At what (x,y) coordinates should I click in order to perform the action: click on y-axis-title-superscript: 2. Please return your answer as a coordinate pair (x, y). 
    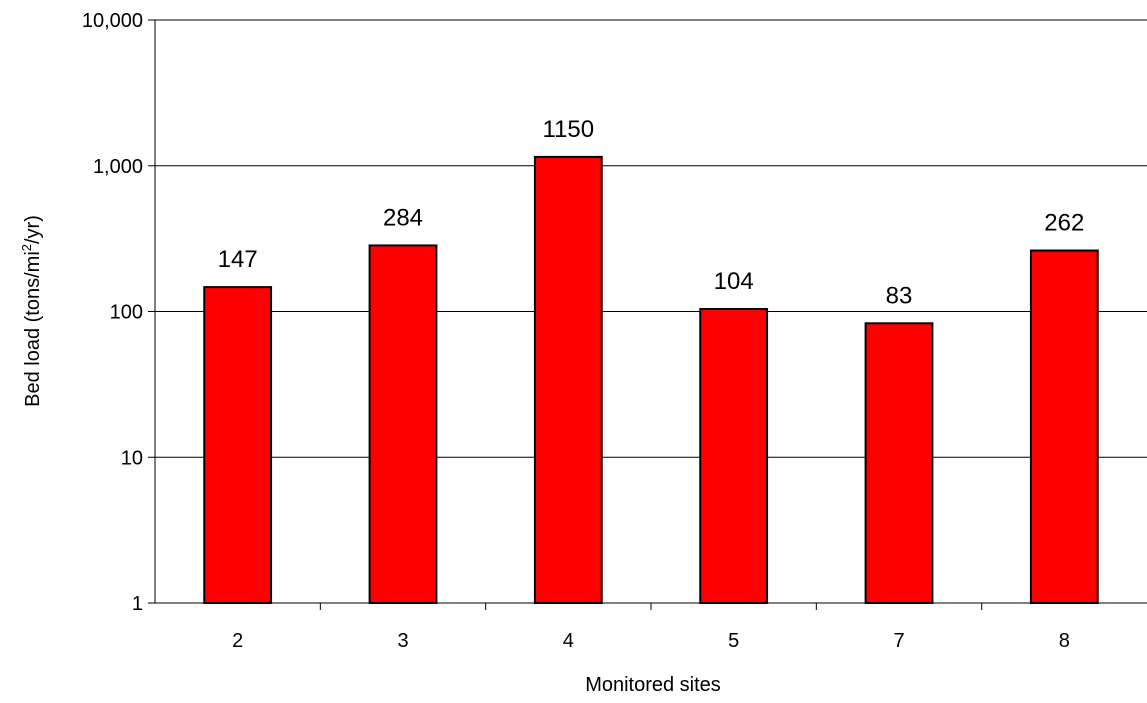
    Looking at the image, I should click on (26, 247).